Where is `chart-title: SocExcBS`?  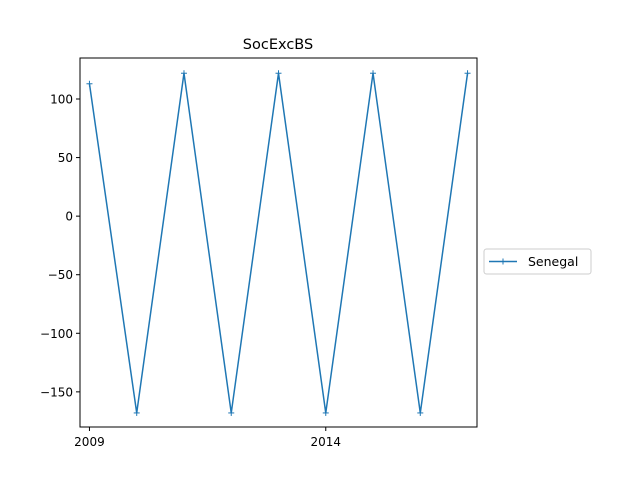 chart-title: SocExcBS is located at coordinates (278, 45).